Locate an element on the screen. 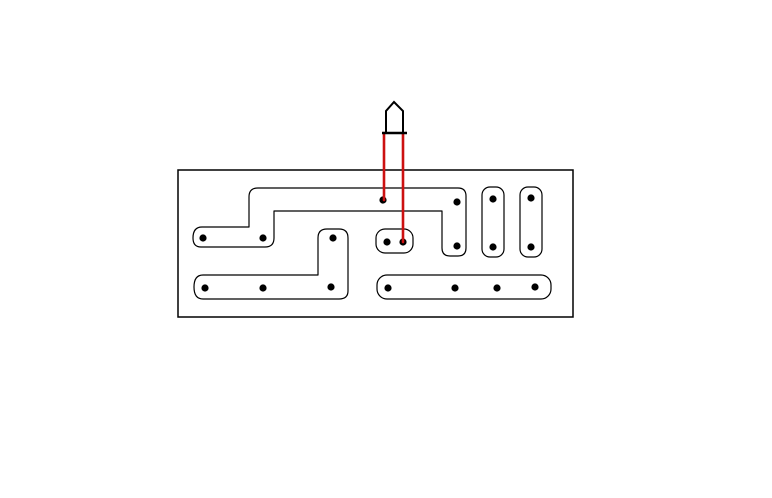  trace-bottom-right is located at coordinates (464, 287).